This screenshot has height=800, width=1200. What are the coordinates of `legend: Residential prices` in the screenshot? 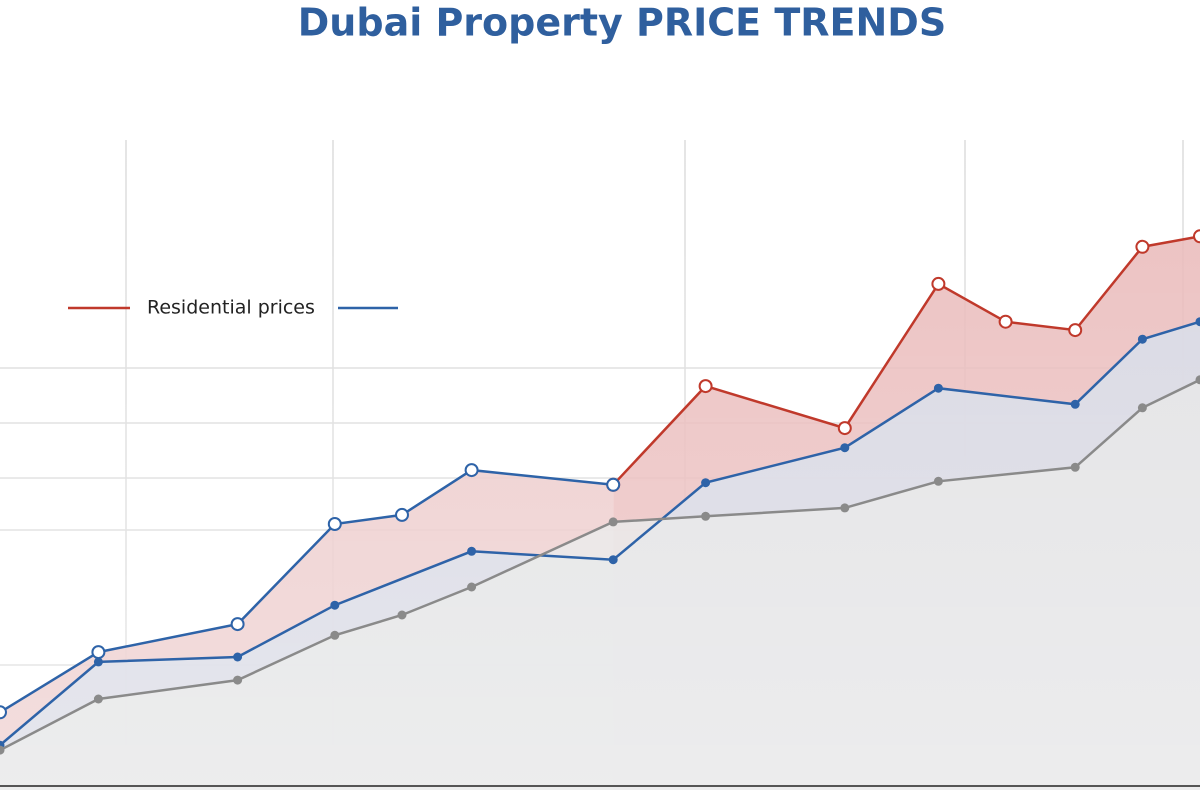 It's located at (233, 308).